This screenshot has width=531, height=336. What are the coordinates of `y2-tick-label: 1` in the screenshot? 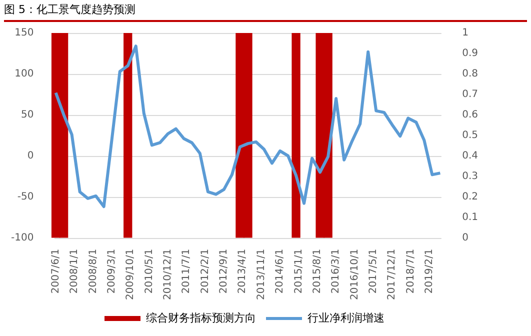 It's located at (465, 33).